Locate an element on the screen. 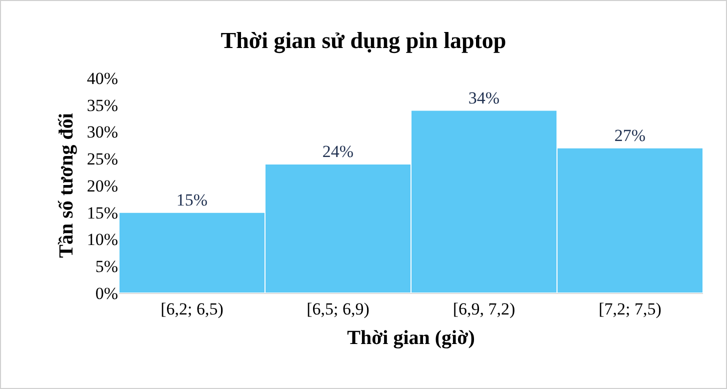 The image size is (727, 389). data-label: 24% is located at coordinates (338, 151).